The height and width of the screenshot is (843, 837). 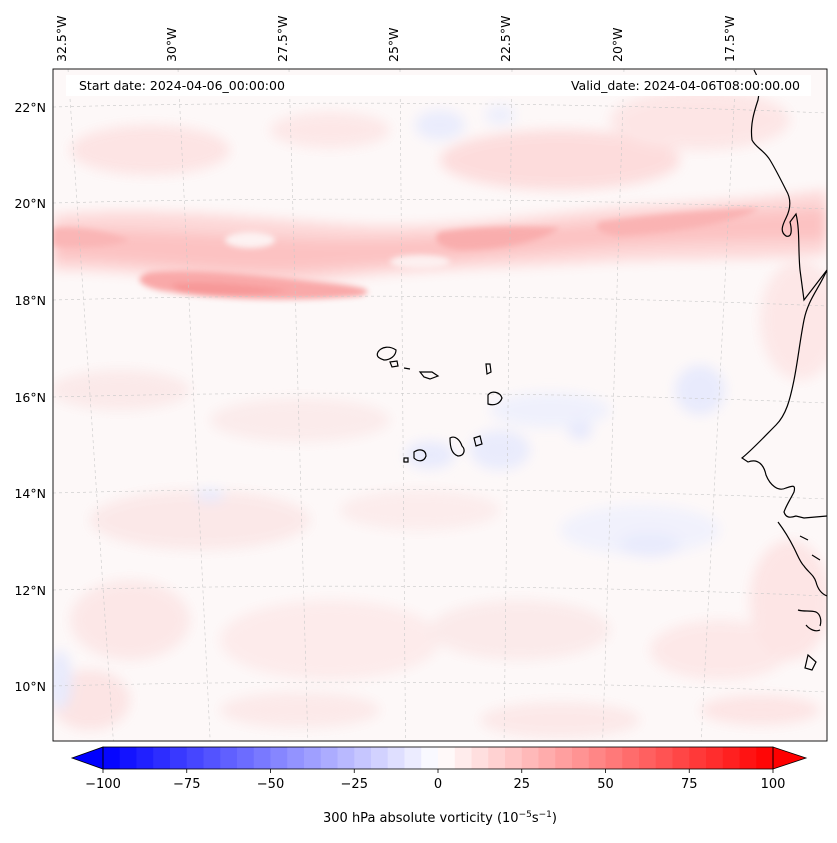 What do you see at coordinates (87, 758) in the screenshot?
I see `colorbar-extend-min` at bounding box center [87, 758].